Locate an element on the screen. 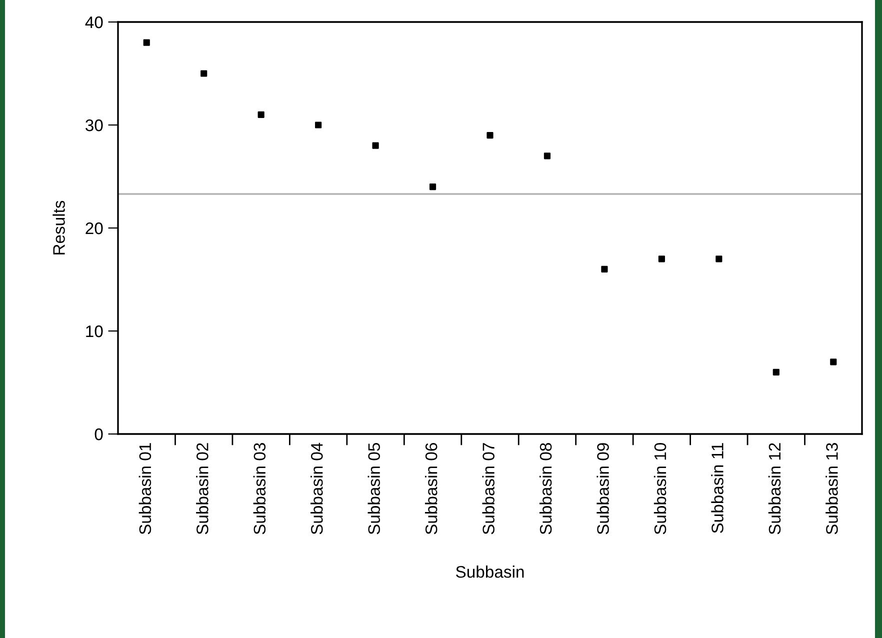 Image resolution: width=882 pixels, height=638 pixels. x-tick-label: Subbasin 04 is located at coordinates (316, 488).